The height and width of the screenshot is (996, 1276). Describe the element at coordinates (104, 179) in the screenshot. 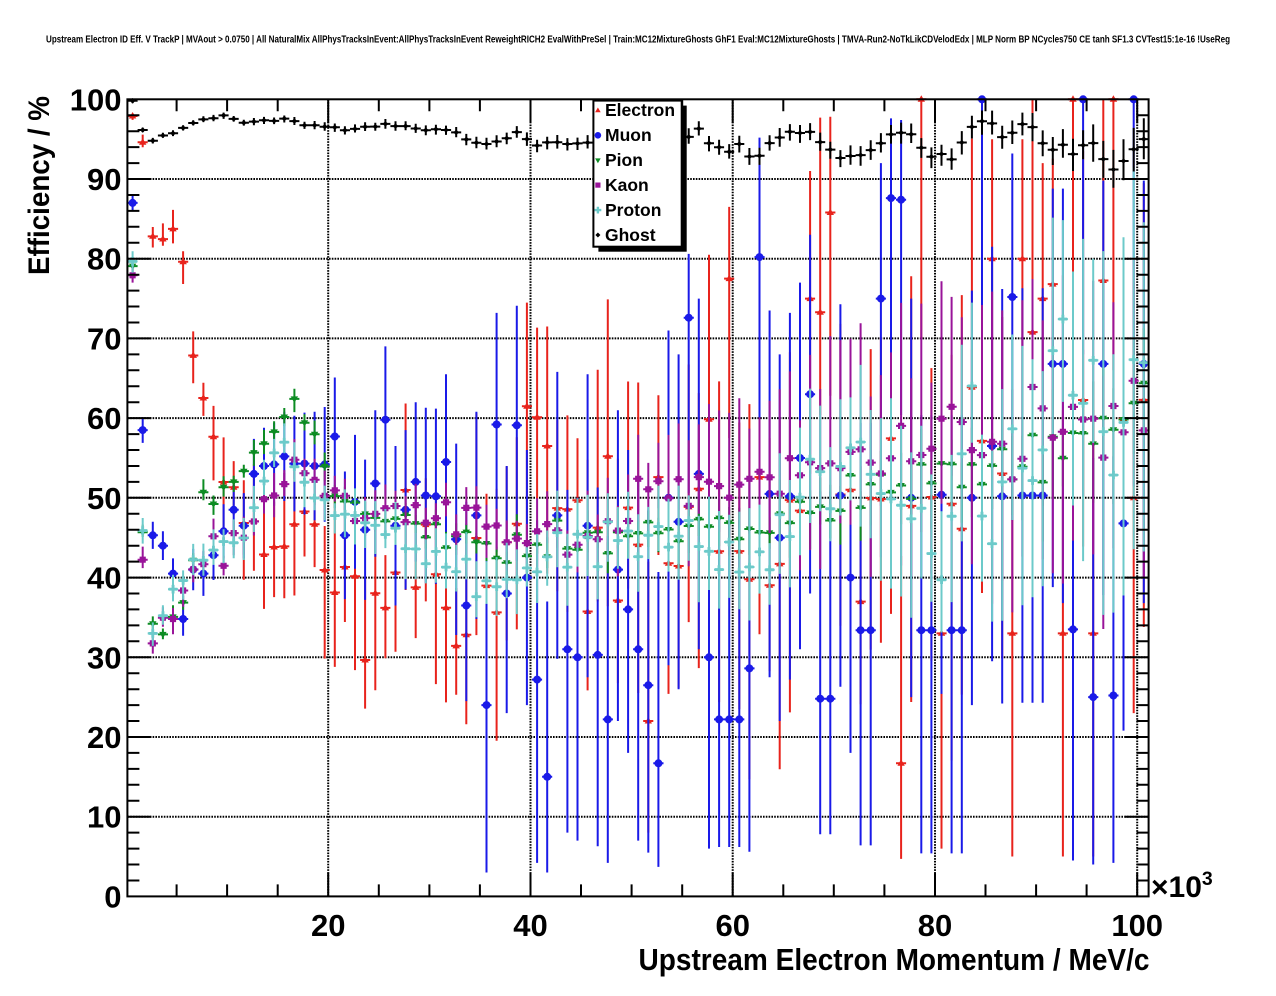

I see `svg-text: 90` at that location.